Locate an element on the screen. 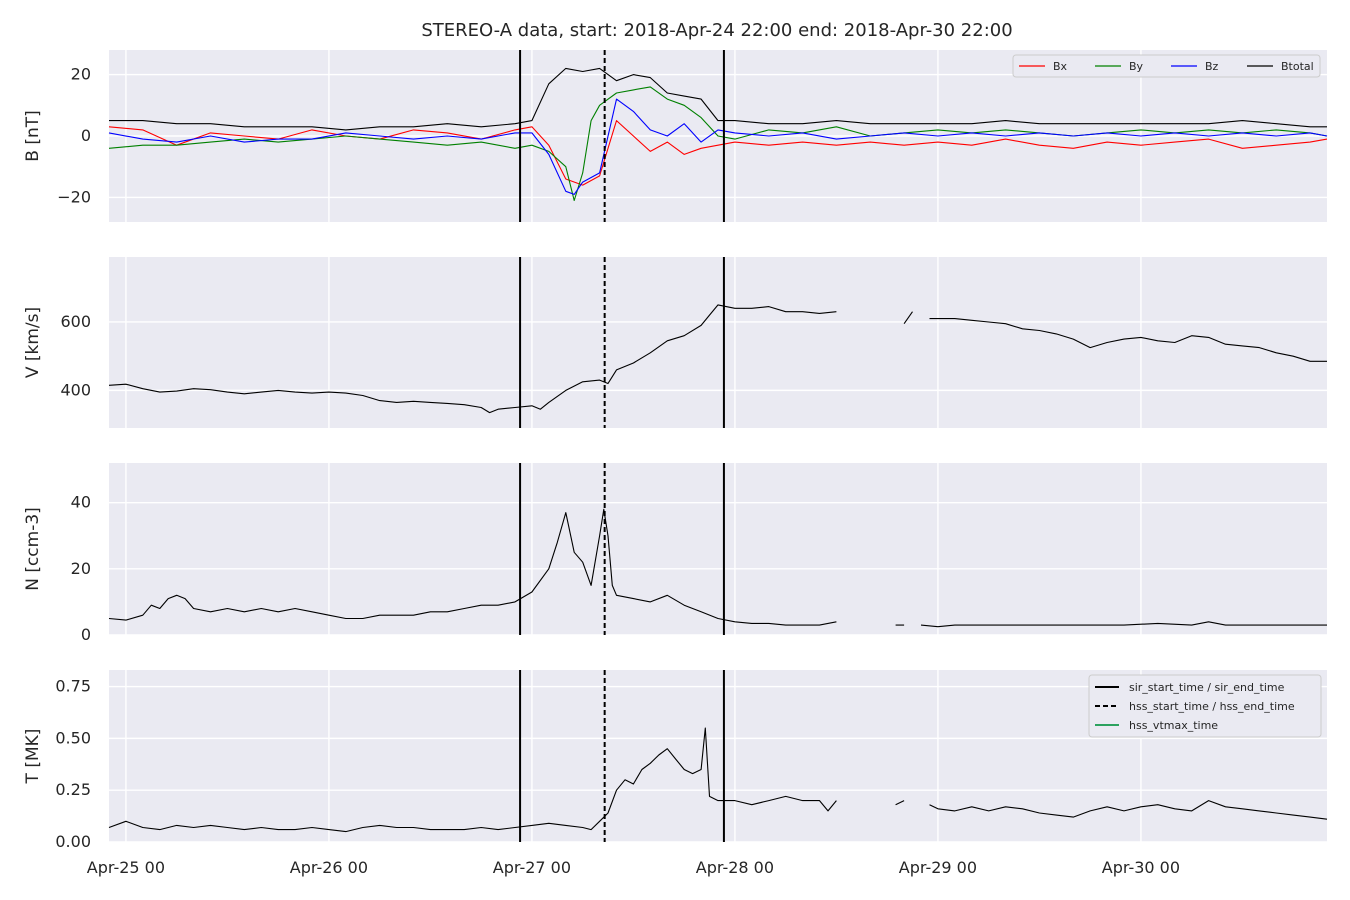 This screenshot has height=900, width=1350. y-axis-label: V [km/s] is located at coordinates (33, 342).